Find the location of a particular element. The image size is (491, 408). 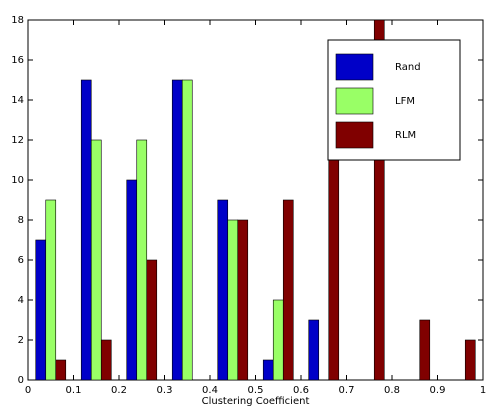

y-tick-label: 14 is located at coordinates (17, 100).